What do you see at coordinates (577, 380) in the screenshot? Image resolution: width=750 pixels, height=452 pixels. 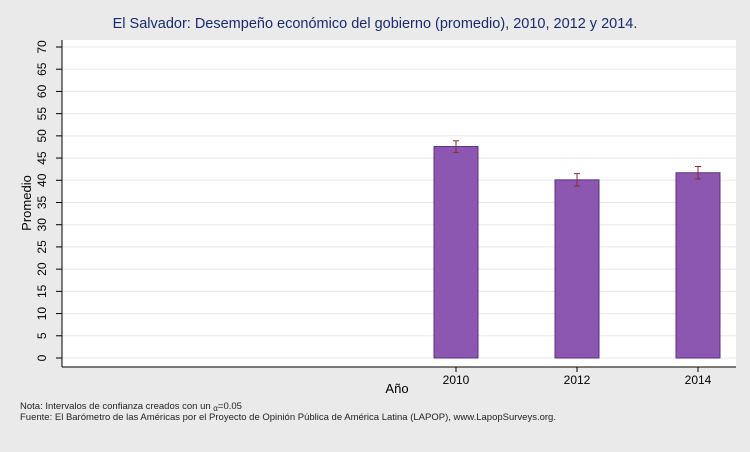 I see `x-tick-label: 2012` at bounding box center [577, 380].